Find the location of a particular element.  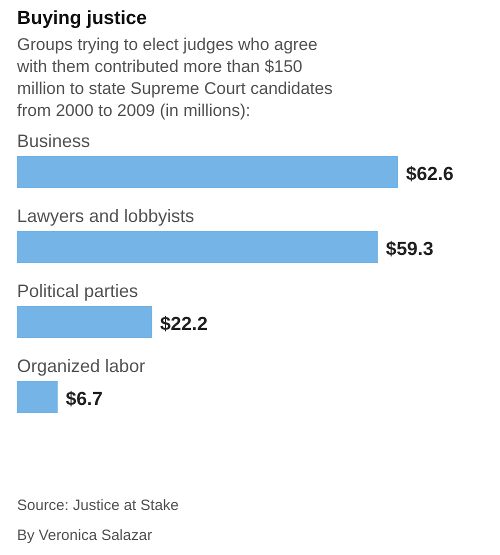

y-tick-label: Business is located at coordinates (53, 141).